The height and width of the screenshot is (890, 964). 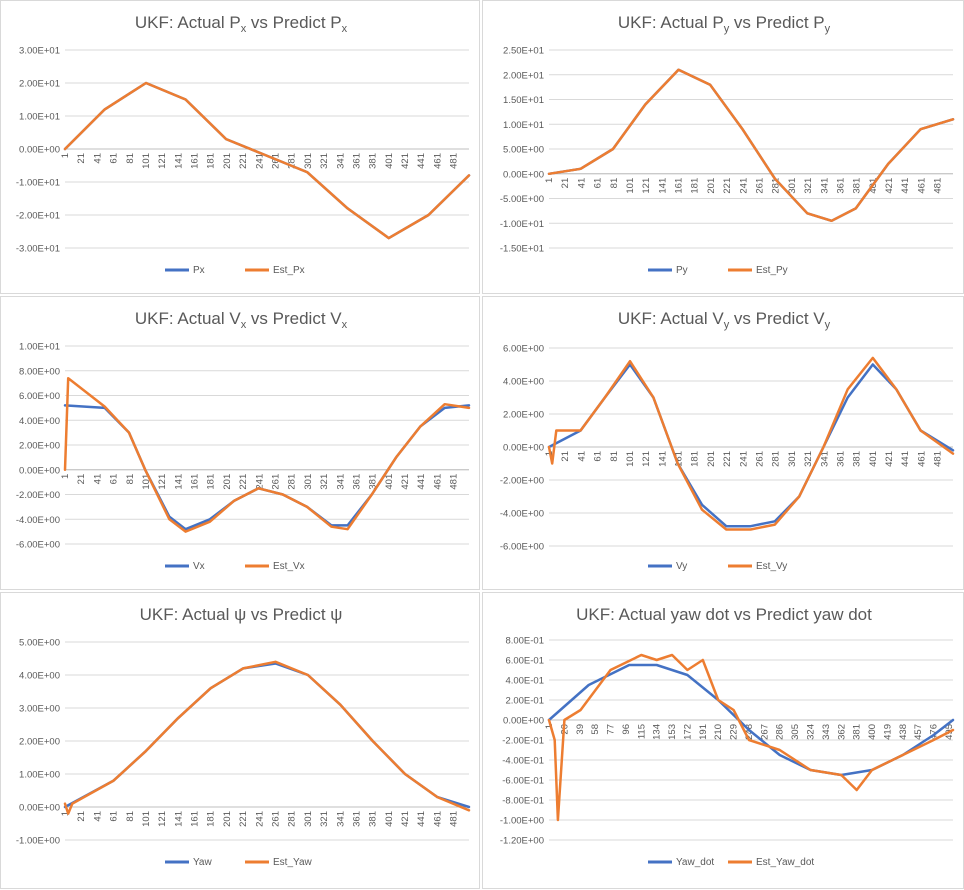 What do you see at coordinates (241, 320) in the screenshot?
I see `chart-title: UKF: Actual Vx vs Predict Vx` at bounding box center [241, 320].